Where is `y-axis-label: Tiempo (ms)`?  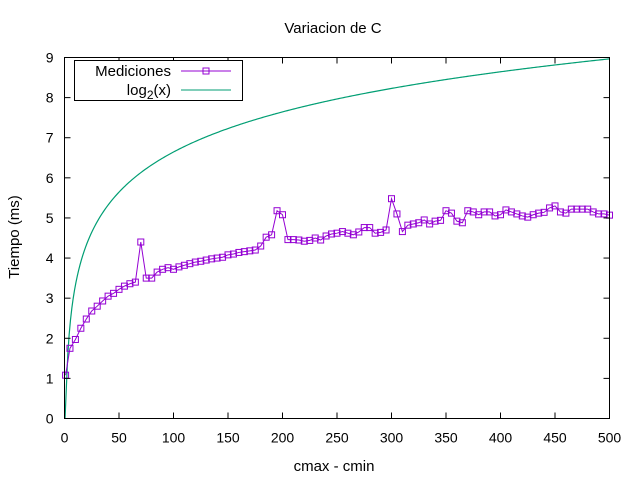 y-axis-label: Tiempo (ms) is located at coordinates (14, 237).